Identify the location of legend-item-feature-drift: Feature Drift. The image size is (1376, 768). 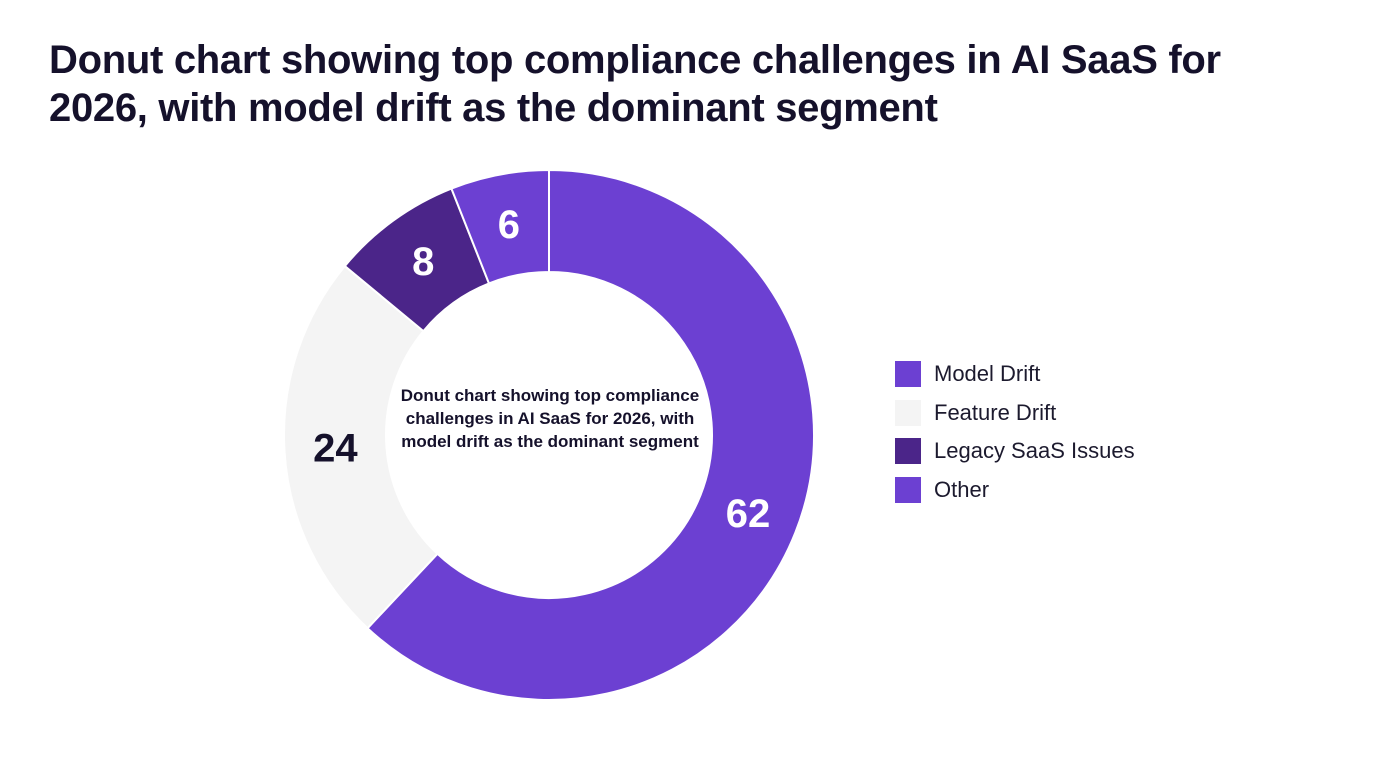
(1015, 413).